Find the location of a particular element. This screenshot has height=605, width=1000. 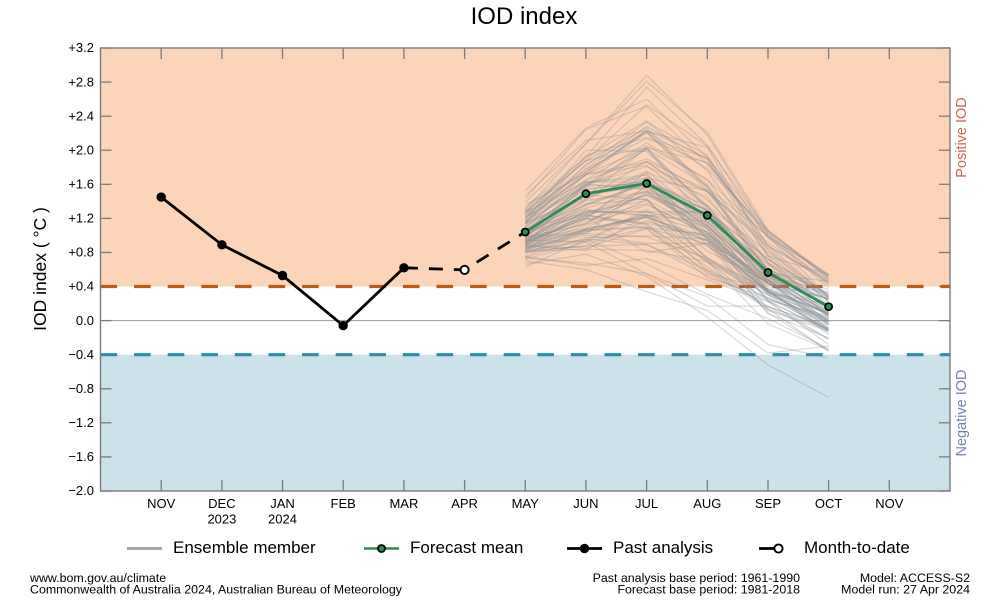

svg-text: +3.2 is located at coordinates (81, 47).